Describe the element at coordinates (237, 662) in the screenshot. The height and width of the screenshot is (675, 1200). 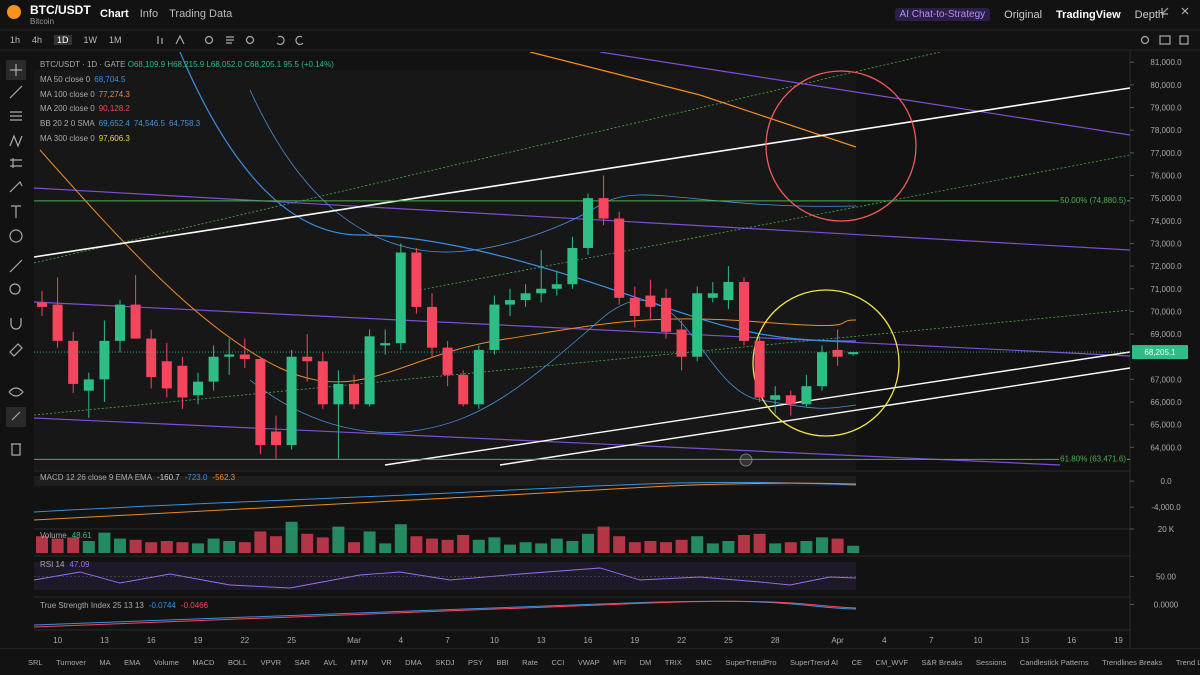
I see `indicator-button: BOLL` at that location.